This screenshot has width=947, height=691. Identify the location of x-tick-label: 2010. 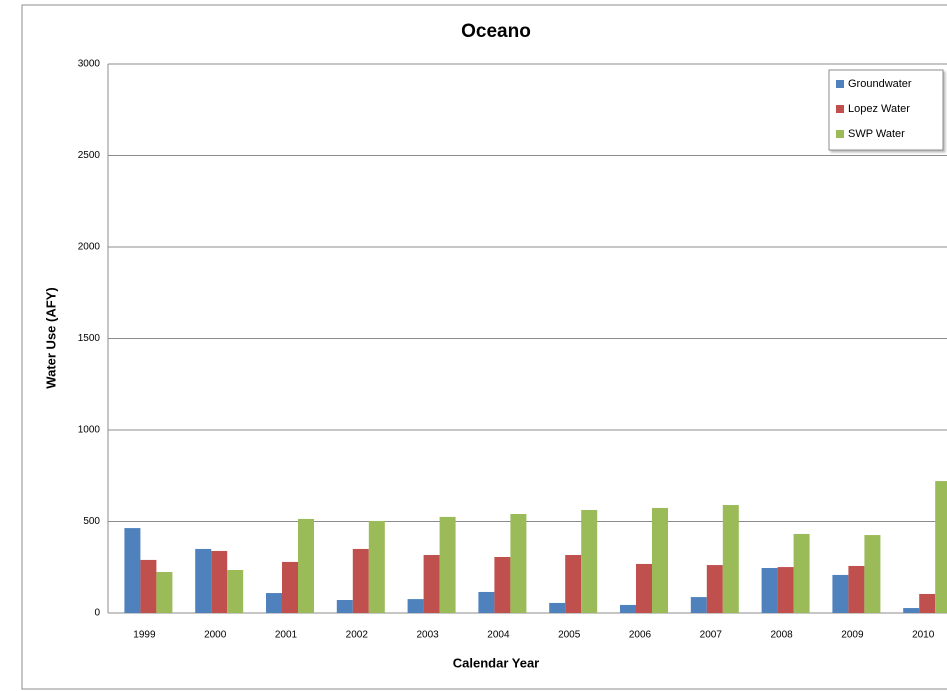
(923, 635).